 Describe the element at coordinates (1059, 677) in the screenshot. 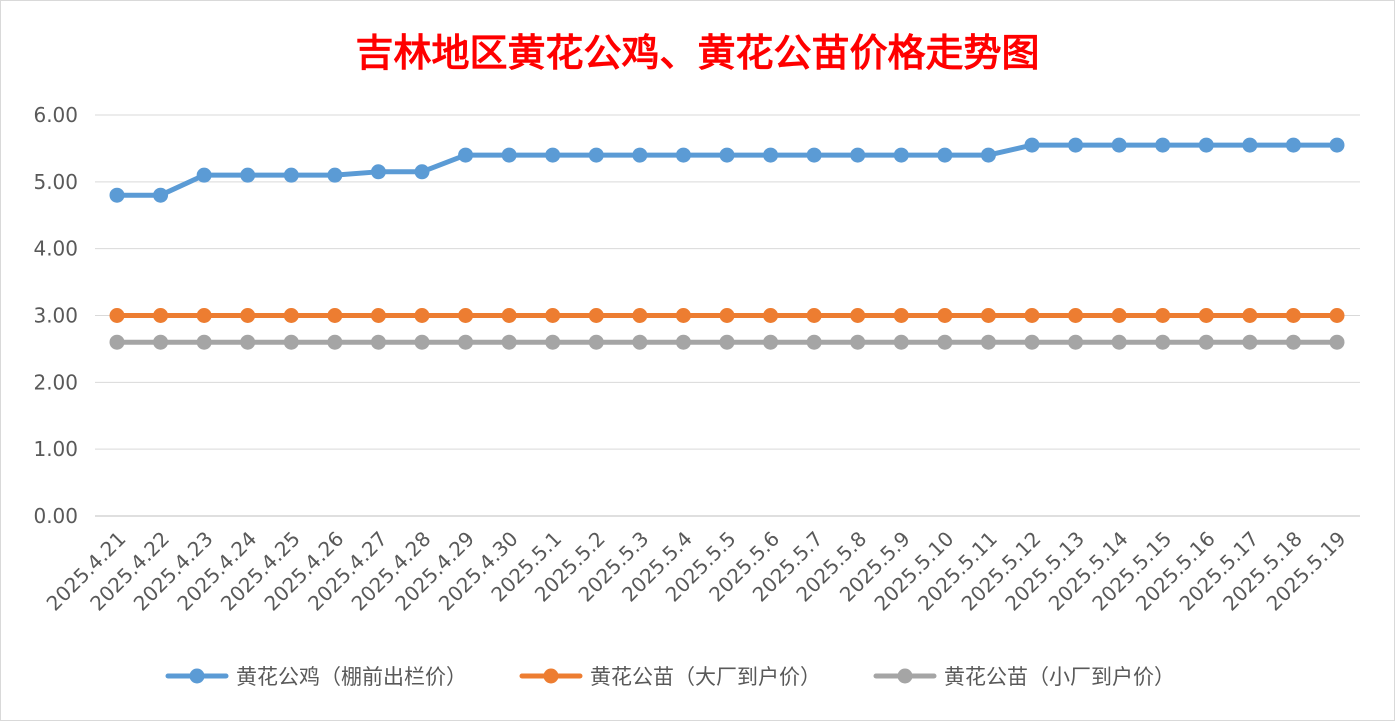

I see `legend-label: 黄花公苗（小厂到户价）` at that location.